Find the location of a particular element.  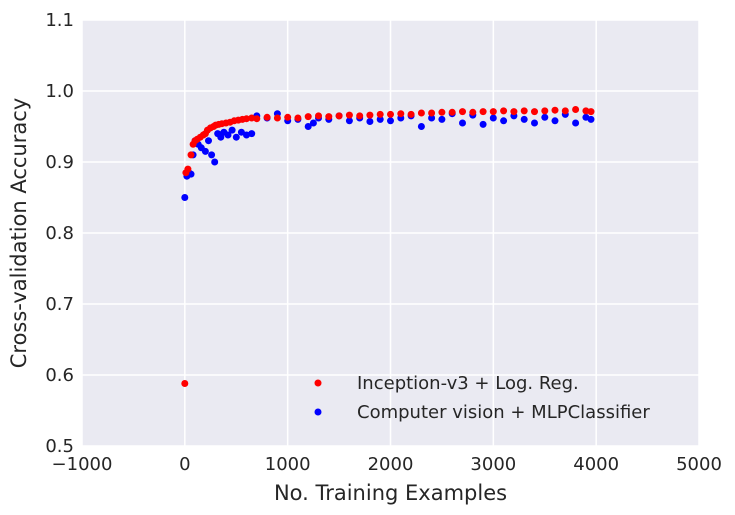

legend-label-series-1: Computer vision + MLPClassifier is located at coordinates (503, 412).